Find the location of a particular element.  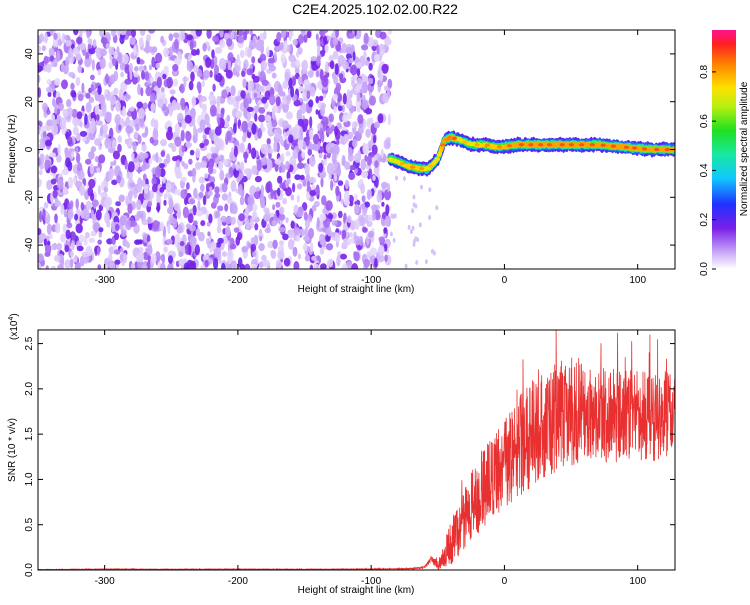

y-tick-label: 0.5 is located at coordinates (29, 524).